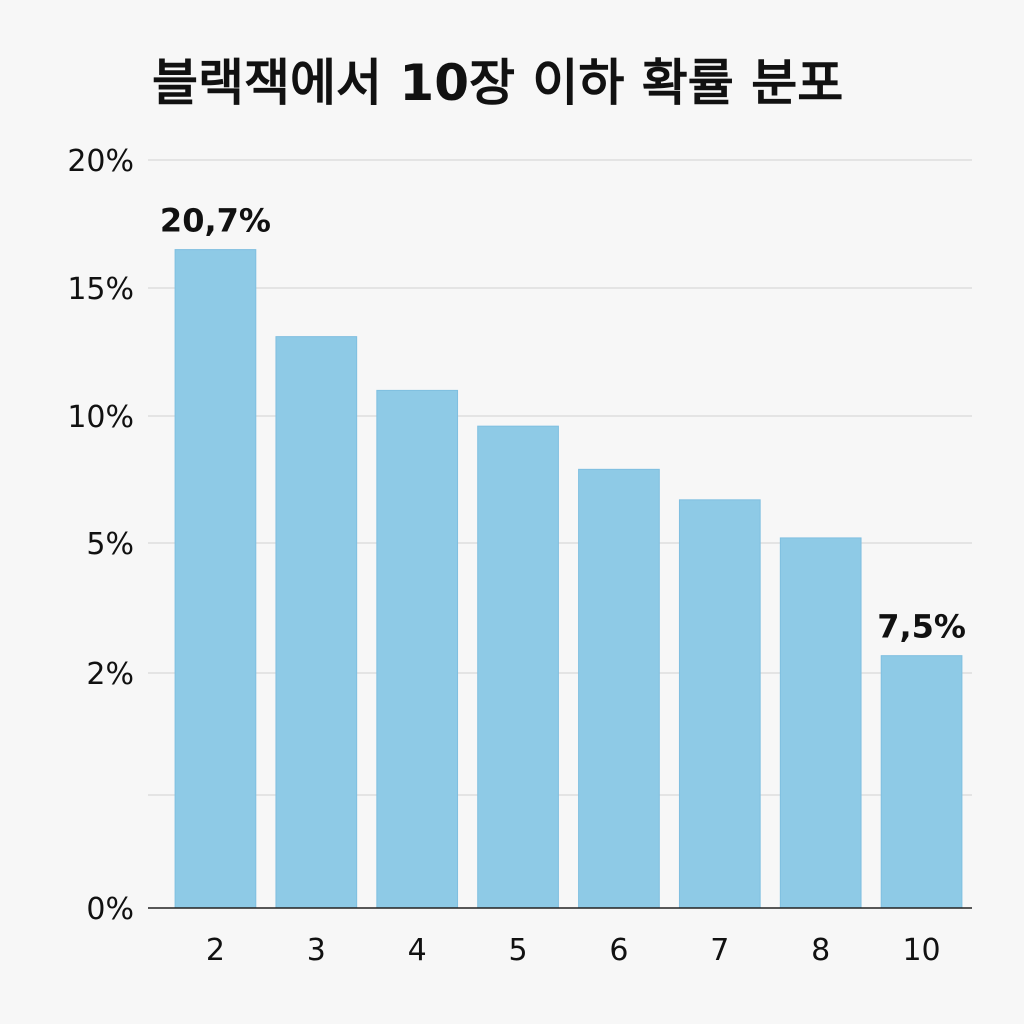 Image resolution: width=1024 pixels, height=1024 pixels. I want to click on y-axis-tick-labels: 0% 2% 5% 10% 15% 20%, so click(100, 535).